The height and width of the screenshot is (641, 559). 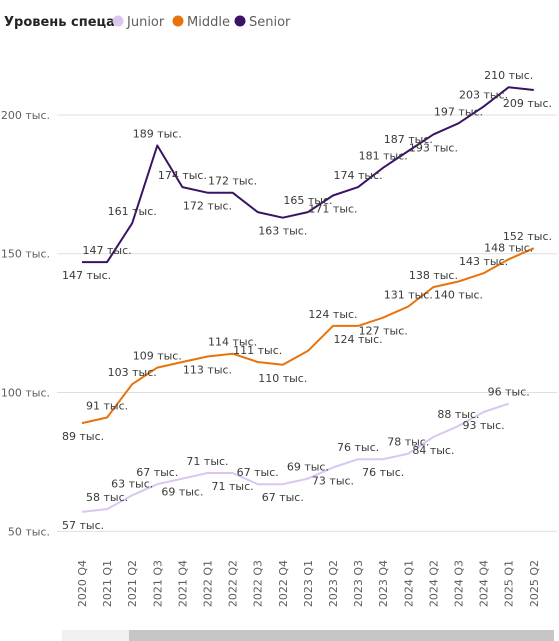 What do you see at coordinates (25, 254) in the screenshot?
I see `y-tick-label: 150 тыс.` at bounding box center [25, 254].